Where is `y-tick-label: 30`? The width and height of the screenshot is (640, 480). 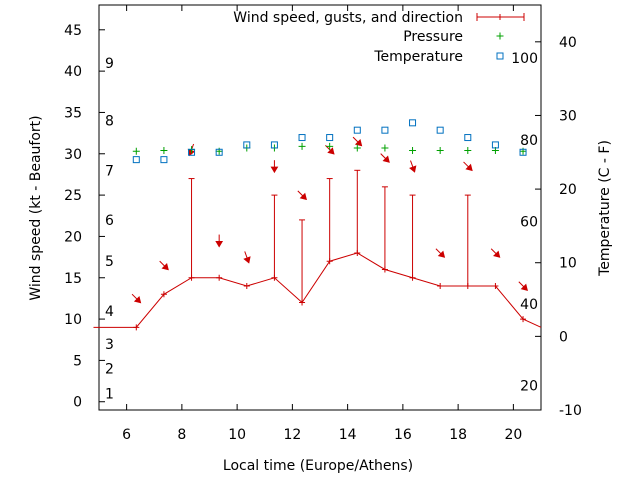
y-tick-label: 30 is located at coordinates (73, 155).